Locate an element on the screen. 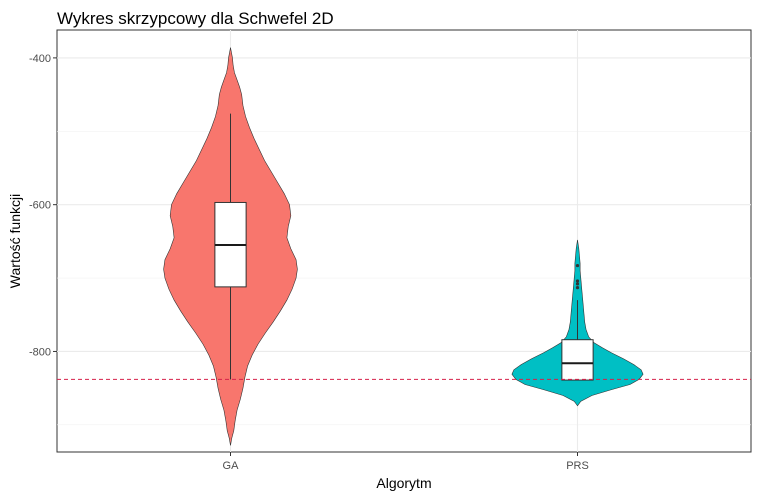  box-prs is located at coordinates (577, 360).